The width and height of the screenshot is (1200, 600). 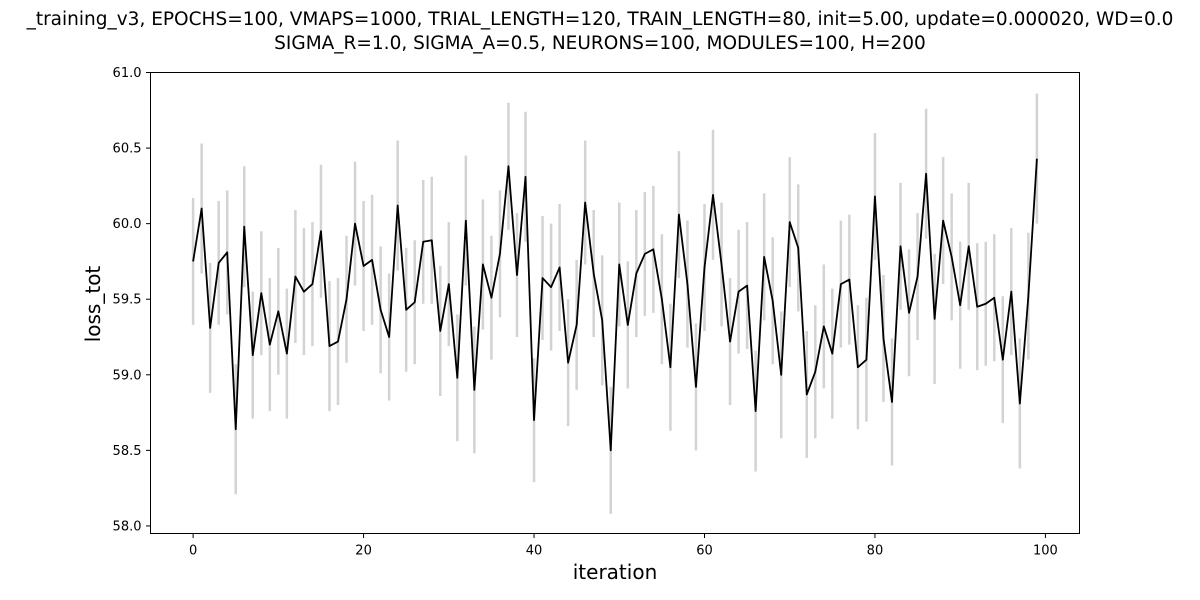 I want to click on y-axis-label: loss_tot, so click(x=93, y=304).